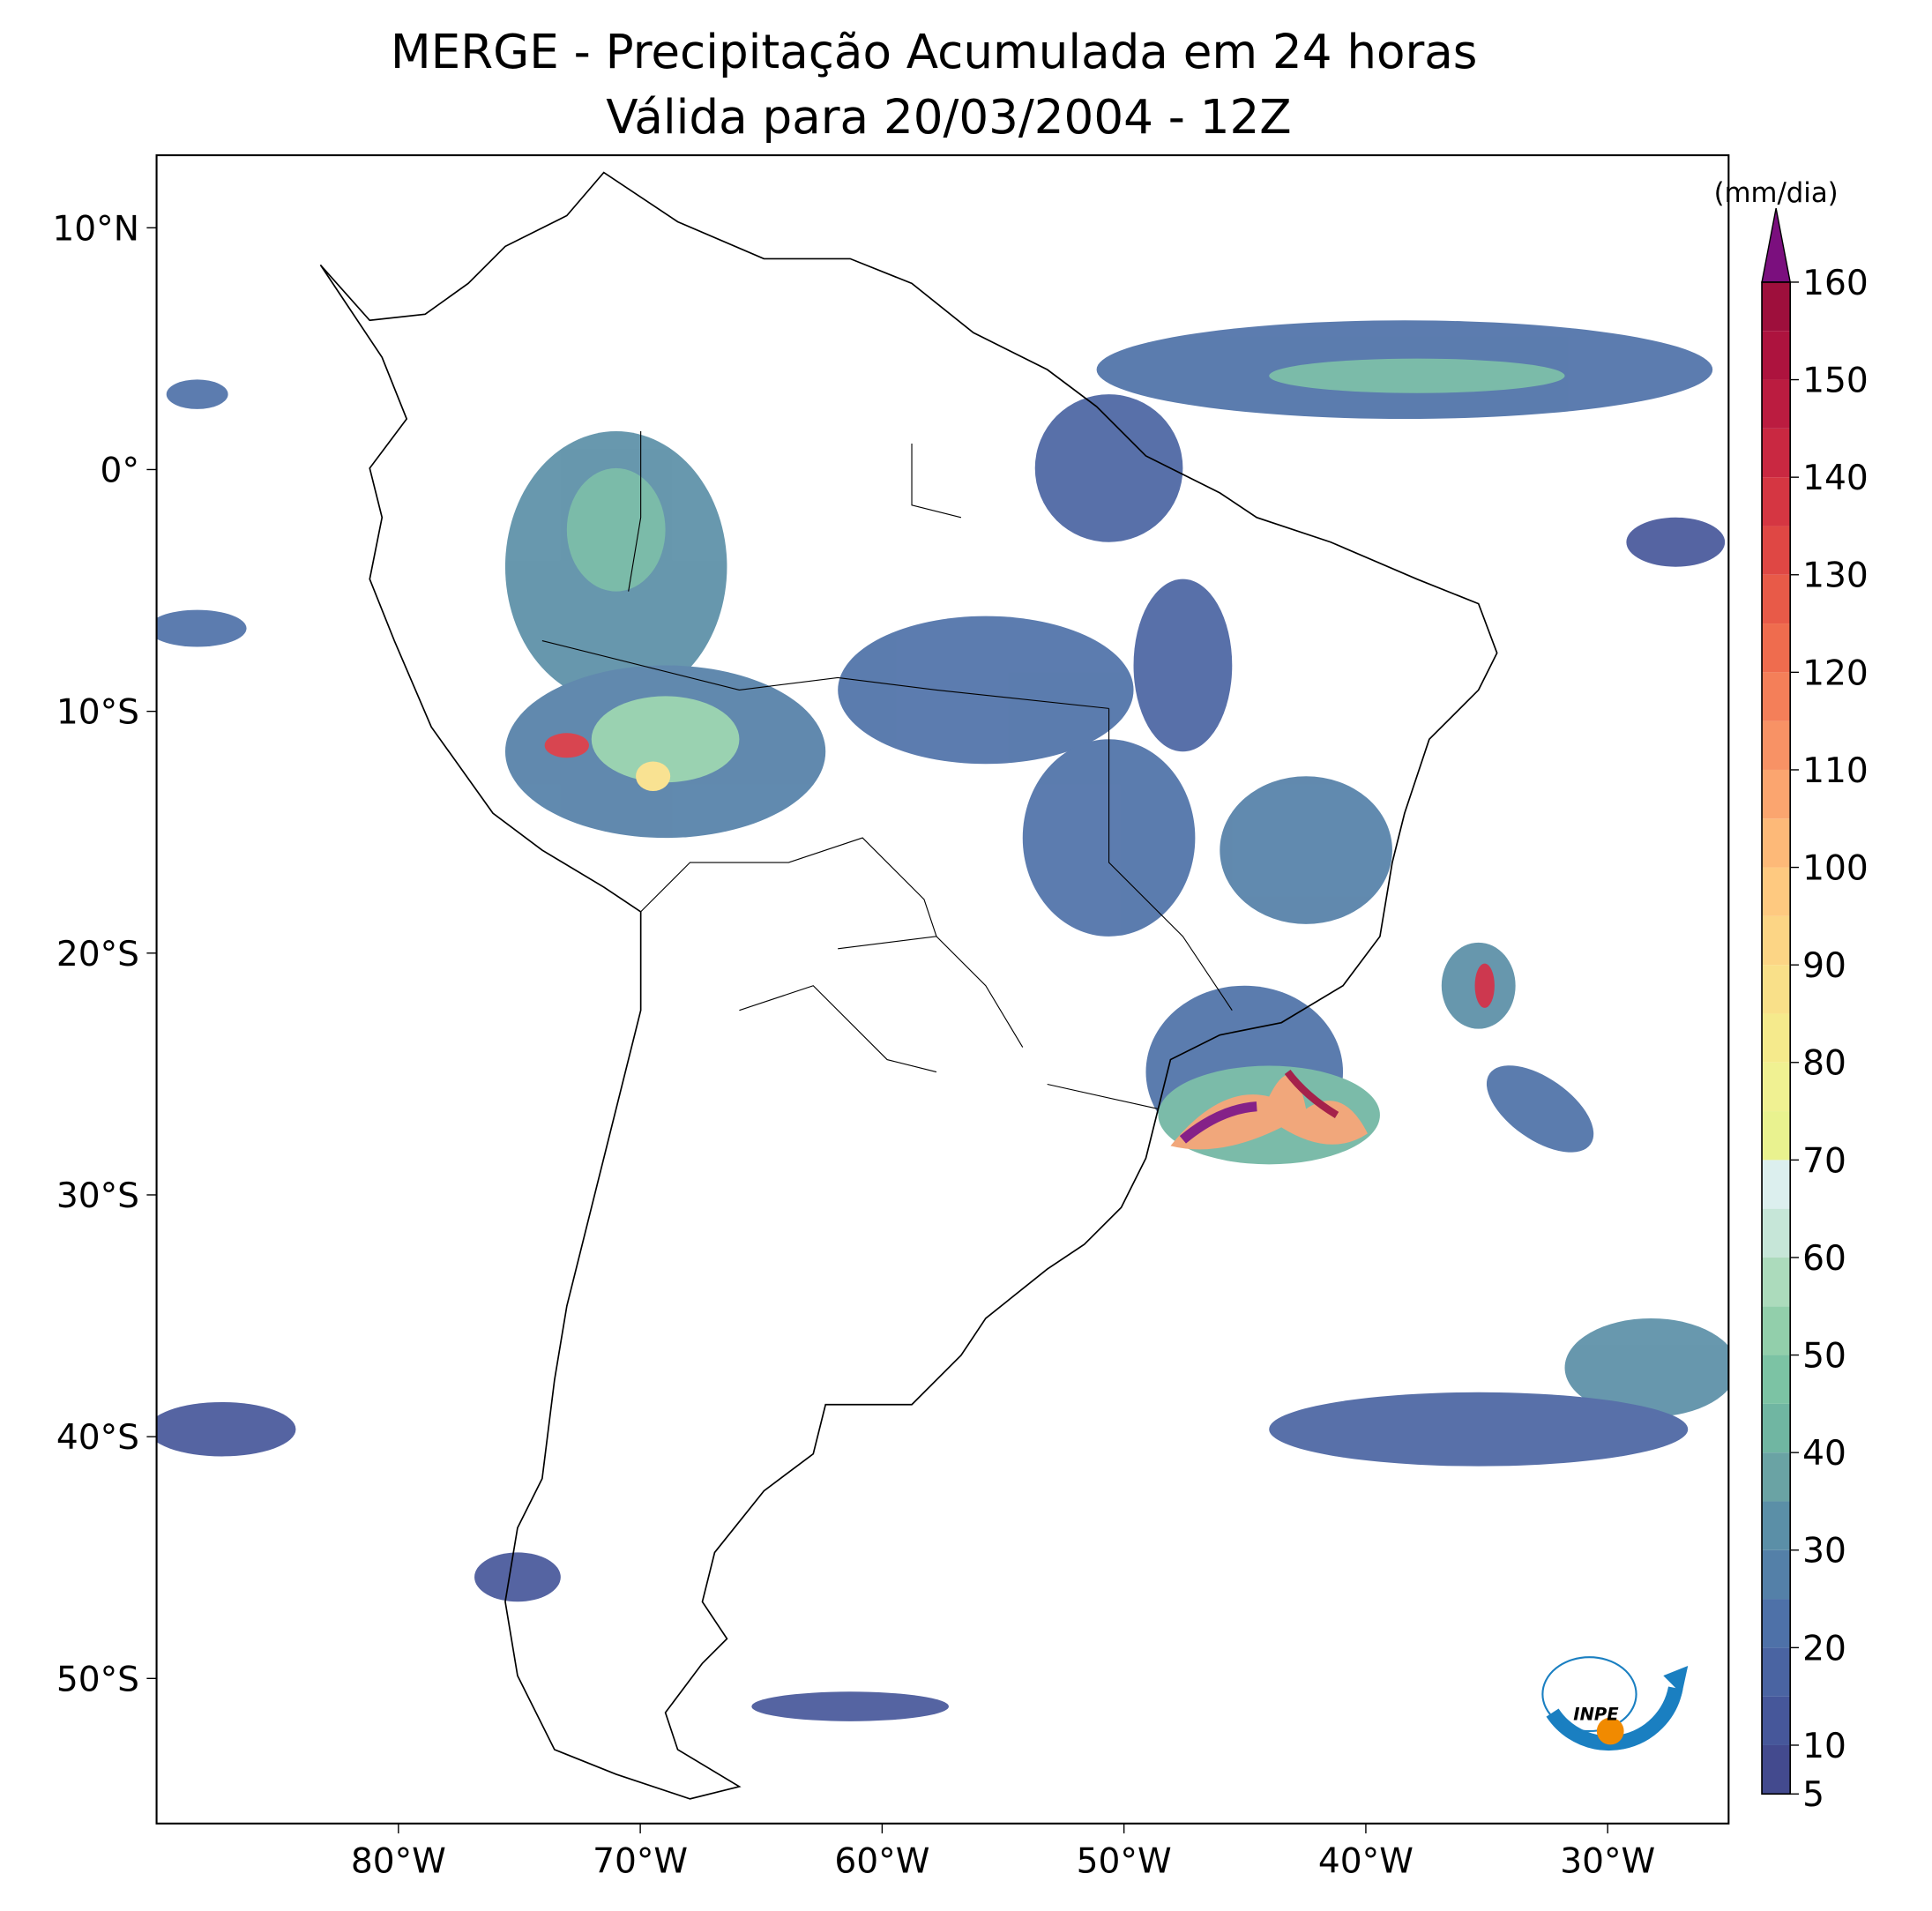 The image size is (1932, 1911). What do you see at coordinates (1824, 1747) in the screenshot?
I see `colorbar-tick-label: 10` at bounding box center [1824, 1747].